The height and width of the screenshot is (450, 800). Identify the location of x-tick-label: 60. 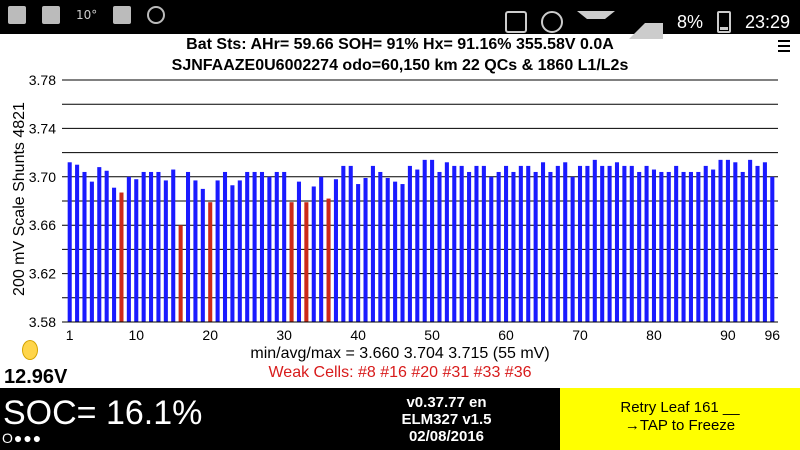
(506, 335).